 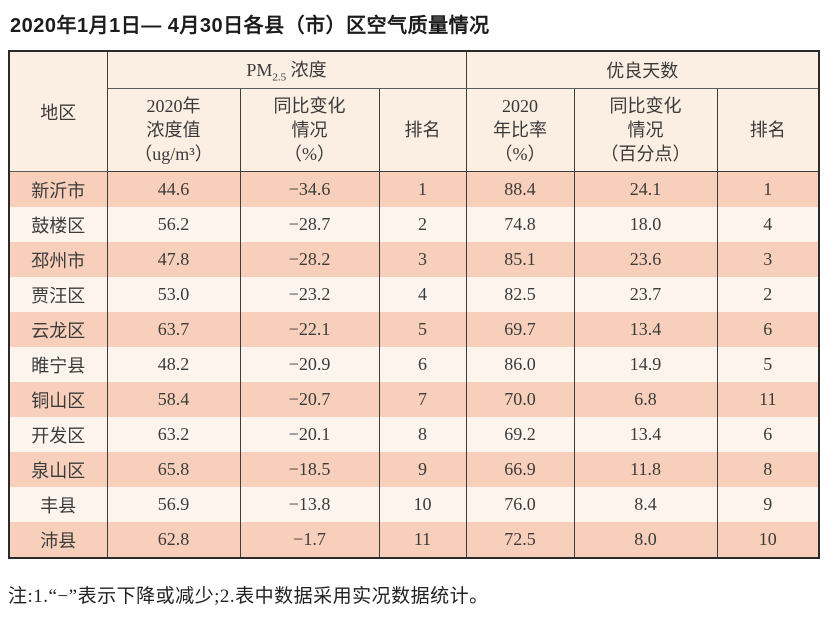 What do you see at coordinates (248, 596) in the screenshot?
I see `table-footnote: 注:1.“−”表示下降或减少;2.表中数据采用实况数据统计。` at bounding box center [248, 596].